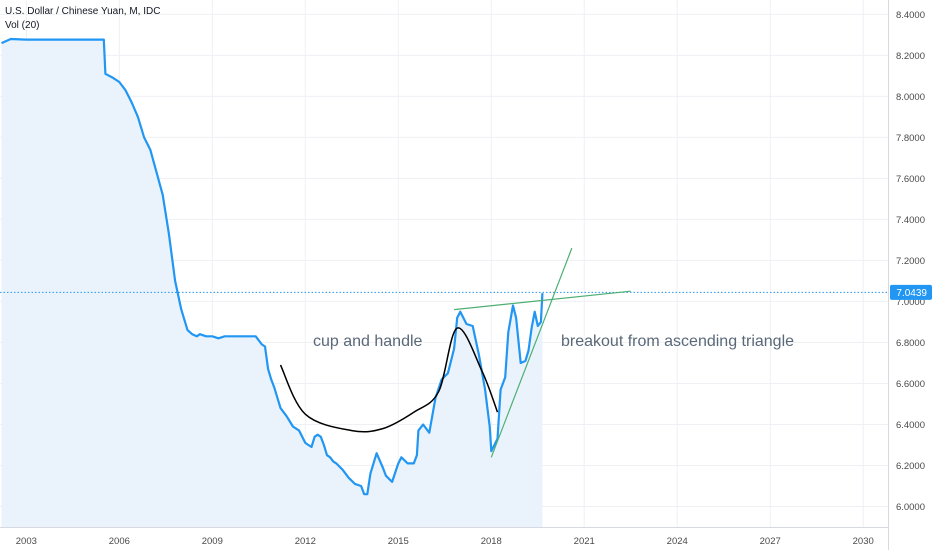  Describe the element at coordinates (22, 25) in the screenshot. I see `volume-indicator-label: Vol (20)` at that location.